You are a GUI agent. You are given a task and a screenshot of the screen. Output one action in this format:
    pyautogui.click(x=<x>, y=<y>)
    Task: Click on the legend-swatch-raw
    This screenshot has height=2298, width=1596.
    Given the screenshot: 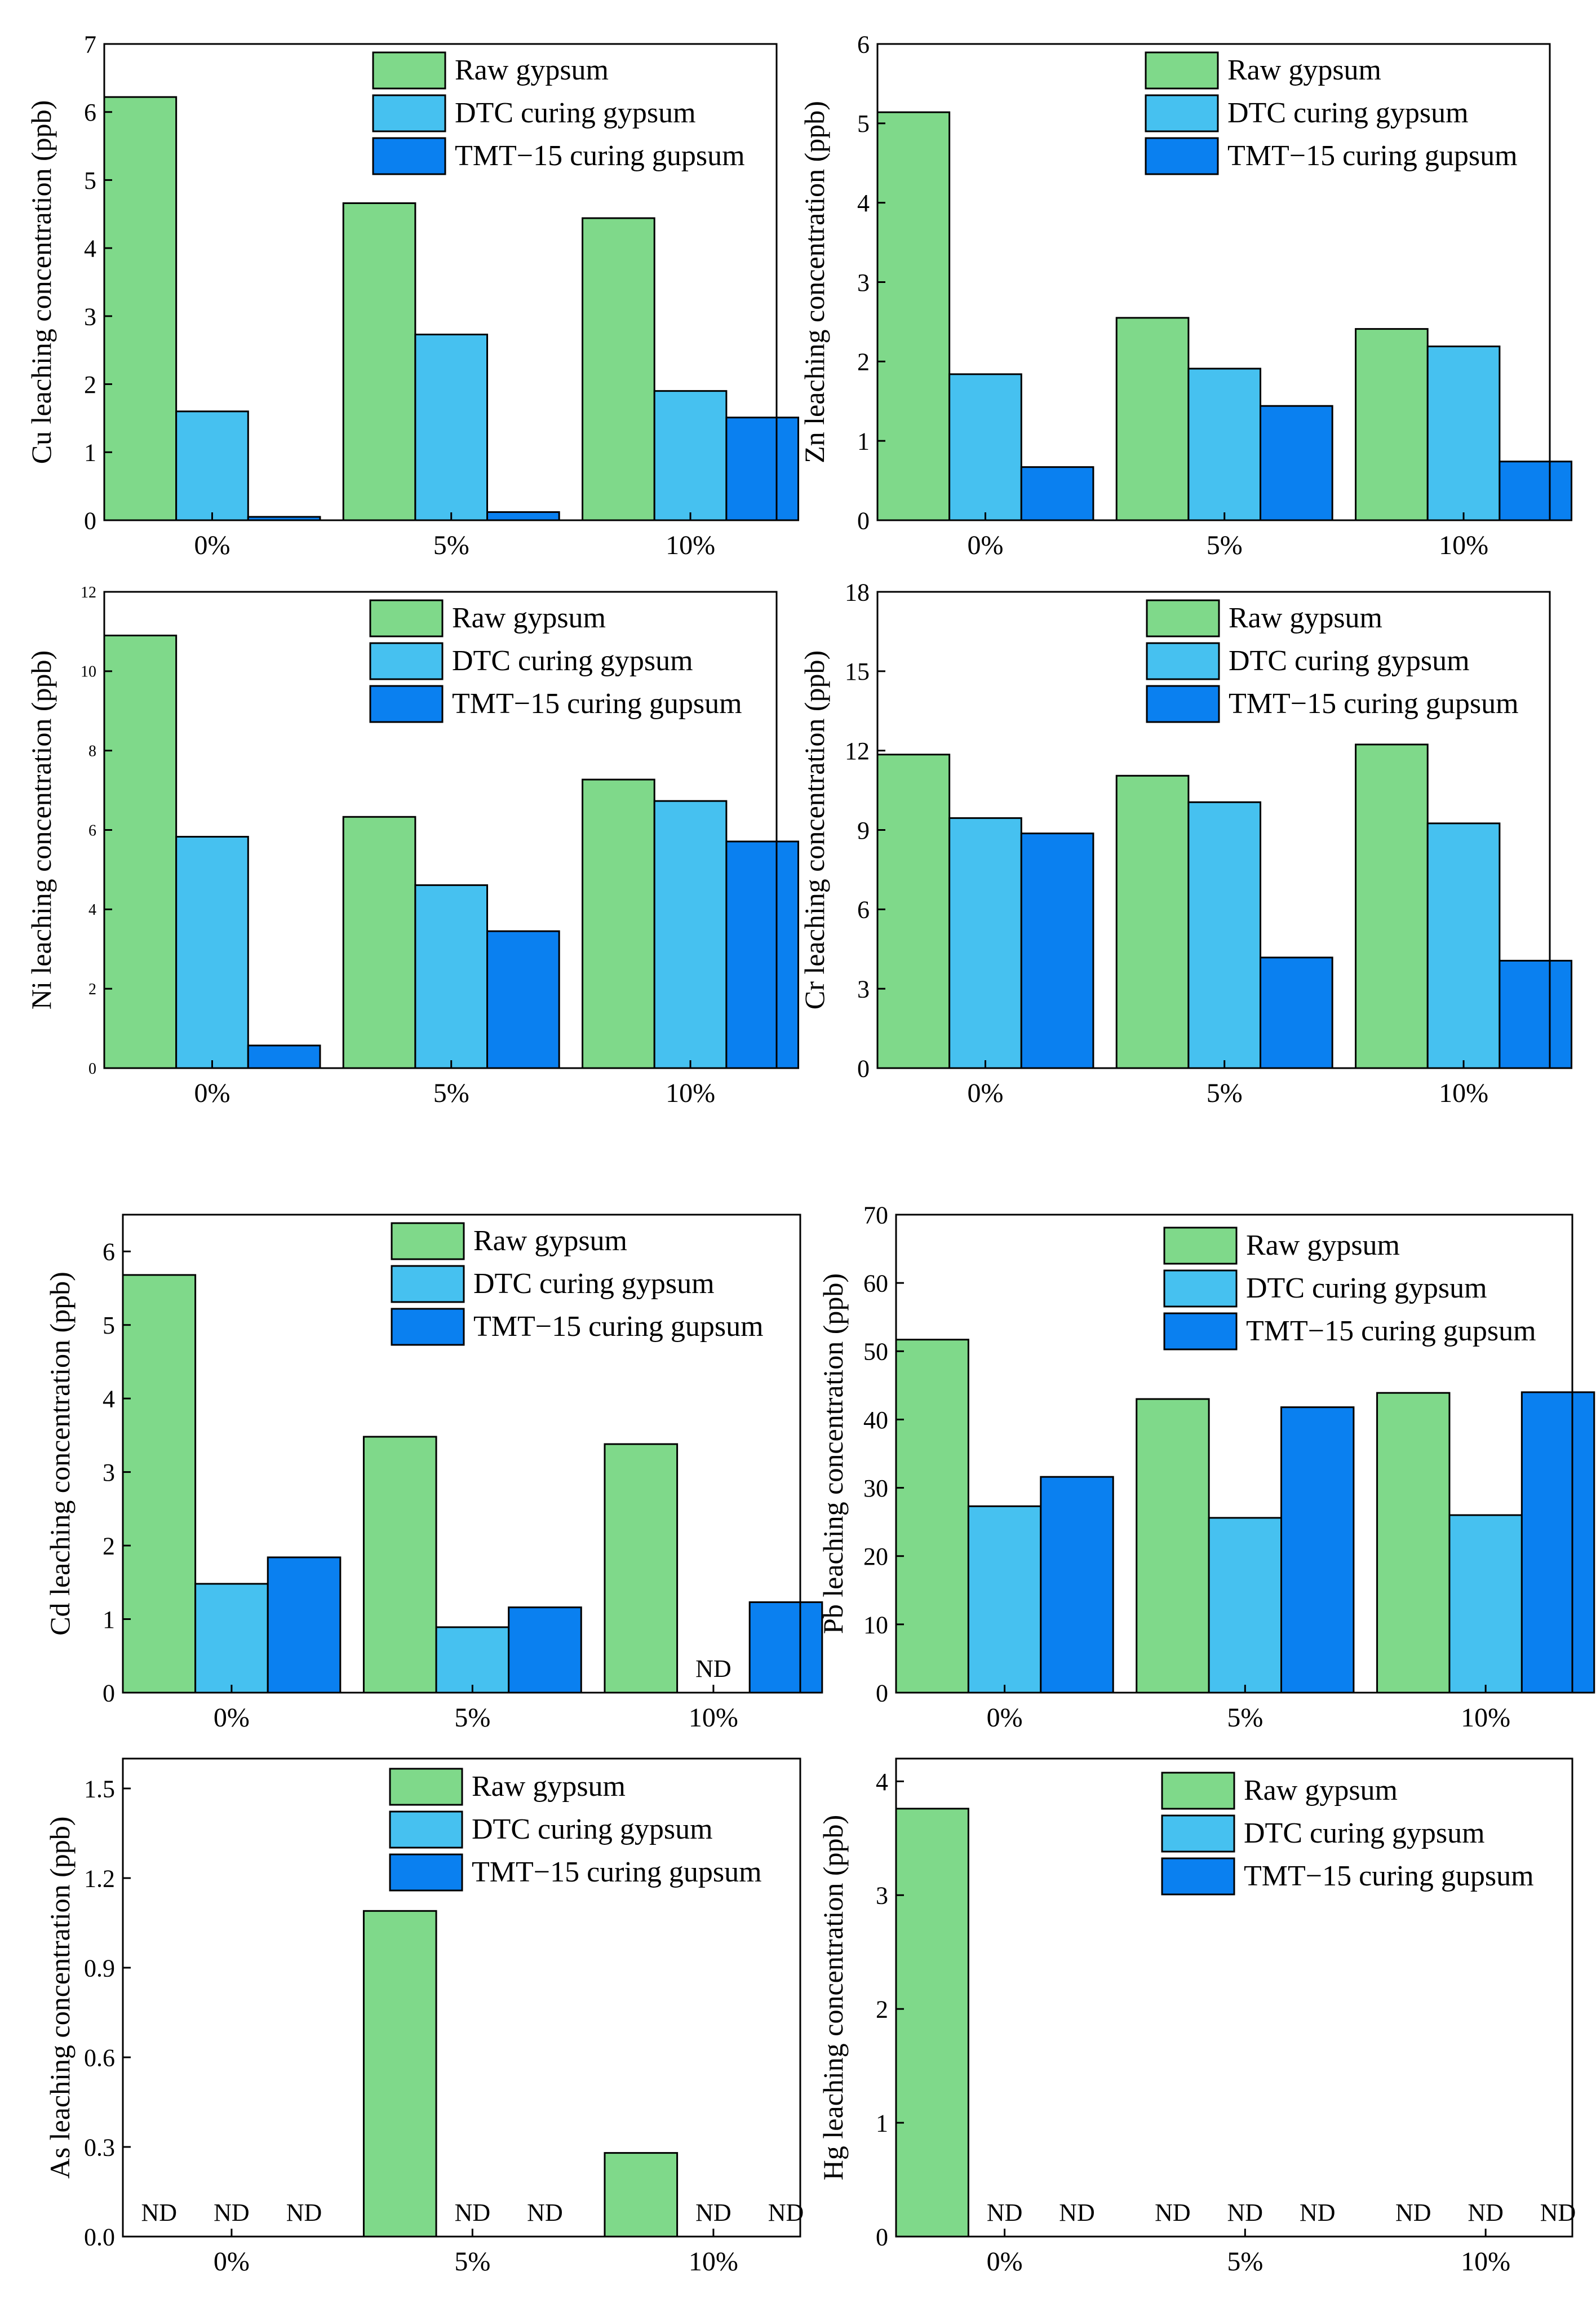 What is the action you would take?
    pyautogui.click(x=1200, y=1246)
    